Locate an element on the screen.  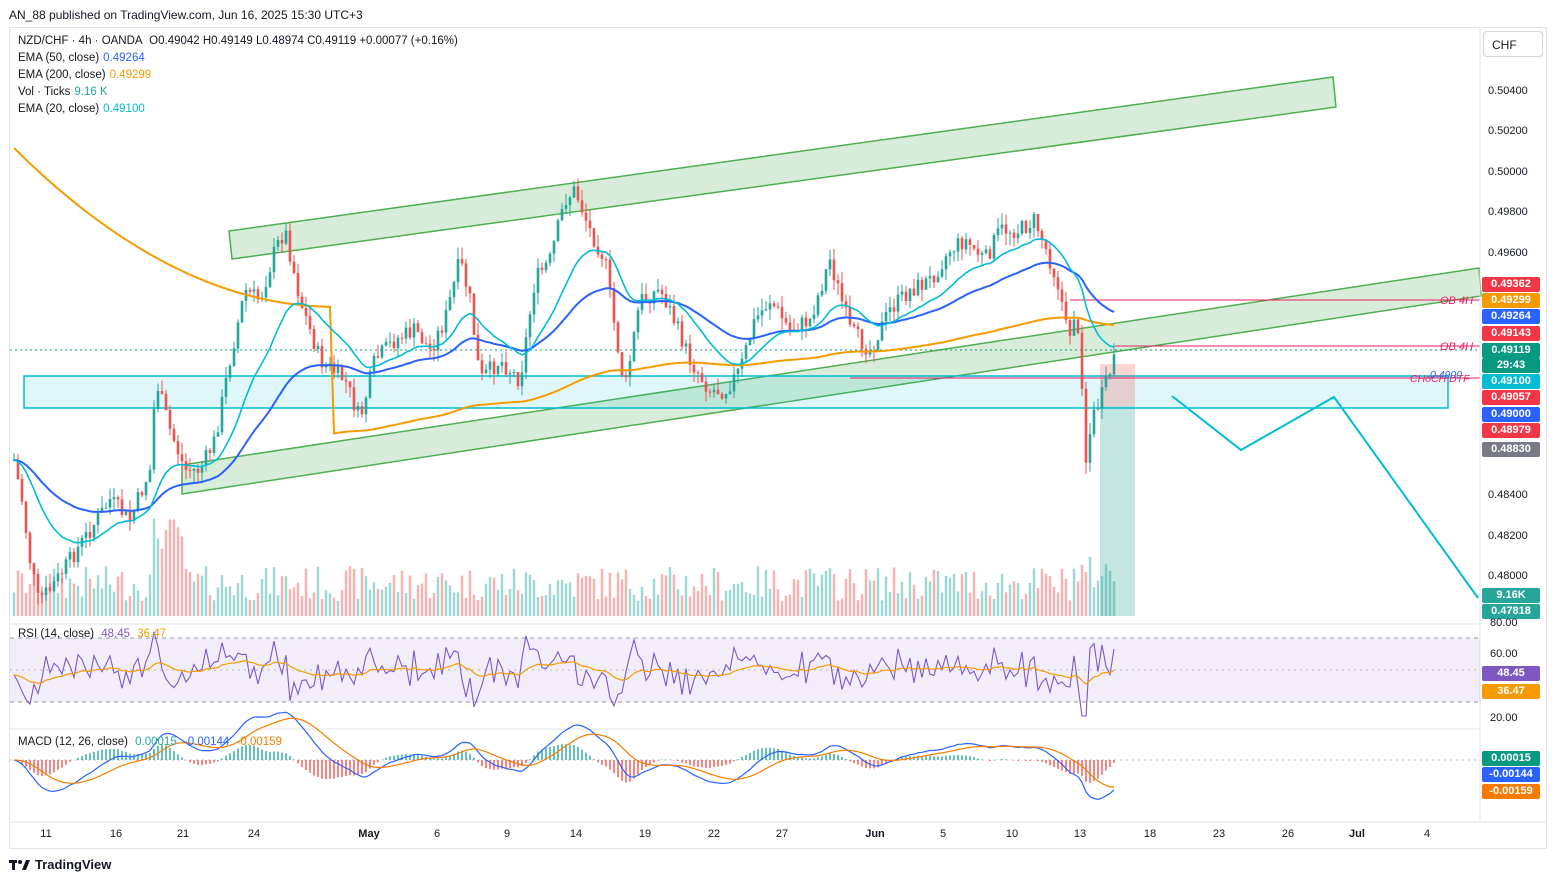
currency-button: CHF is located at coordinates (1513, 44).